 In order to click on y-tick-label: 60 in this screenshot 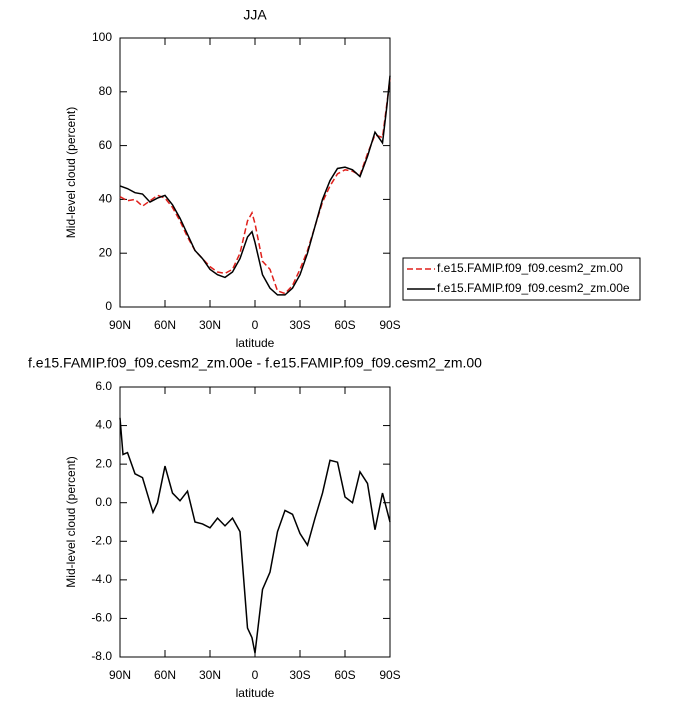, I will do `click(106, 145)`.